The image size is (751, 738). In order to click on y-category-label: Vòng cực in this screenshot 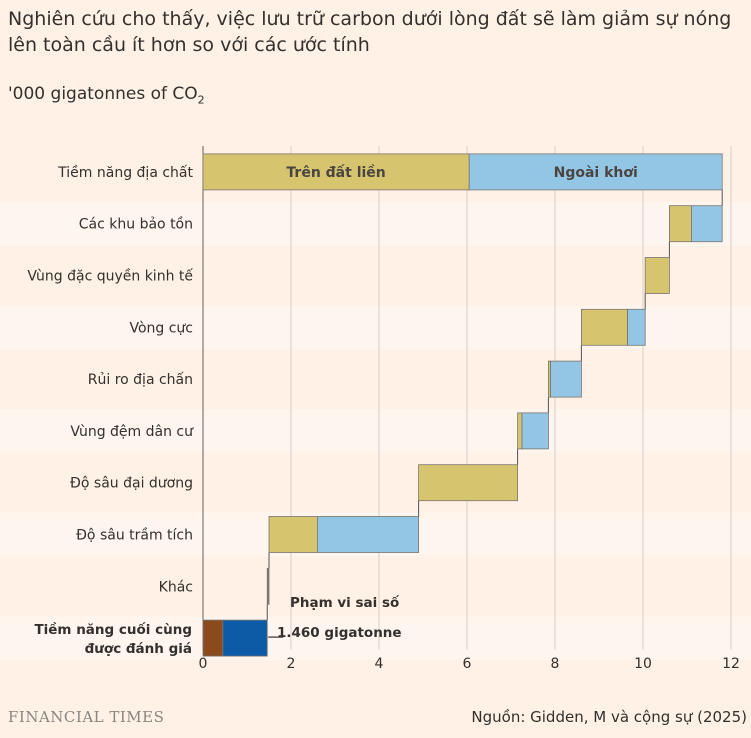, I will do `click(161, 328)`.